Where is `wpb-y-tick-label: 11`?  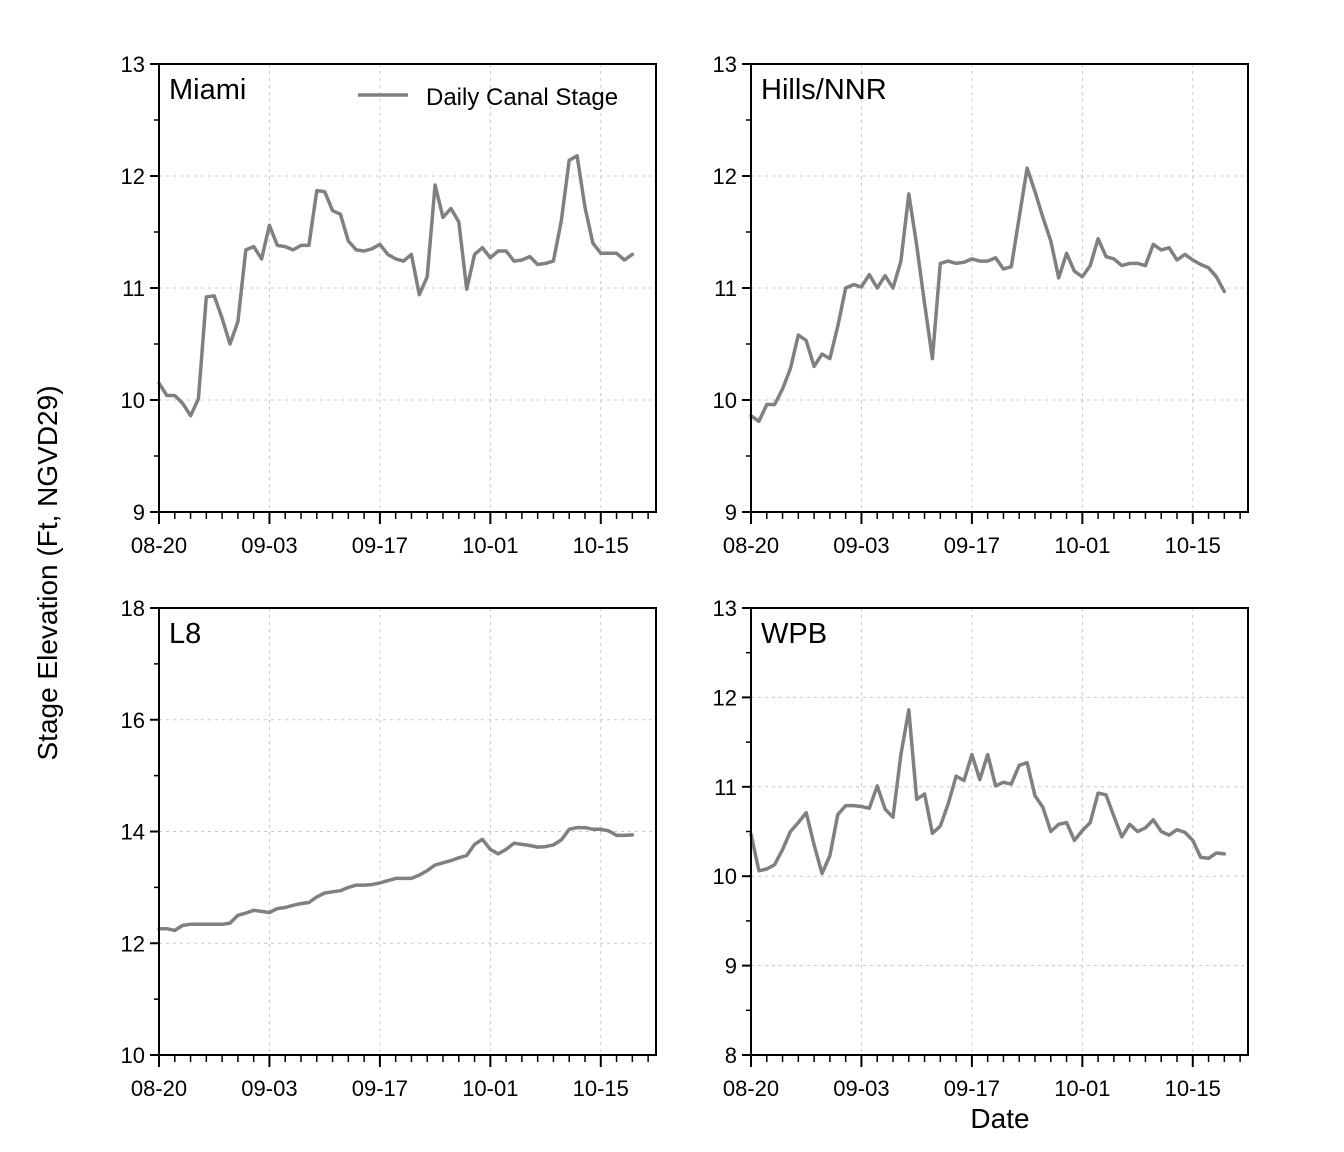
wpb-y-tick-label: 11 is located at coordinates (725, 787).